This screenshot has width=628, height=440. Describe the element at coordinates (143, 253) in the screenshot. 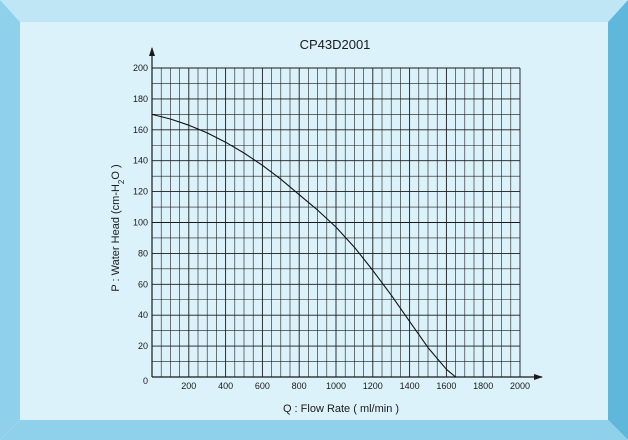

I see `y-tick-label: 80` at that location.